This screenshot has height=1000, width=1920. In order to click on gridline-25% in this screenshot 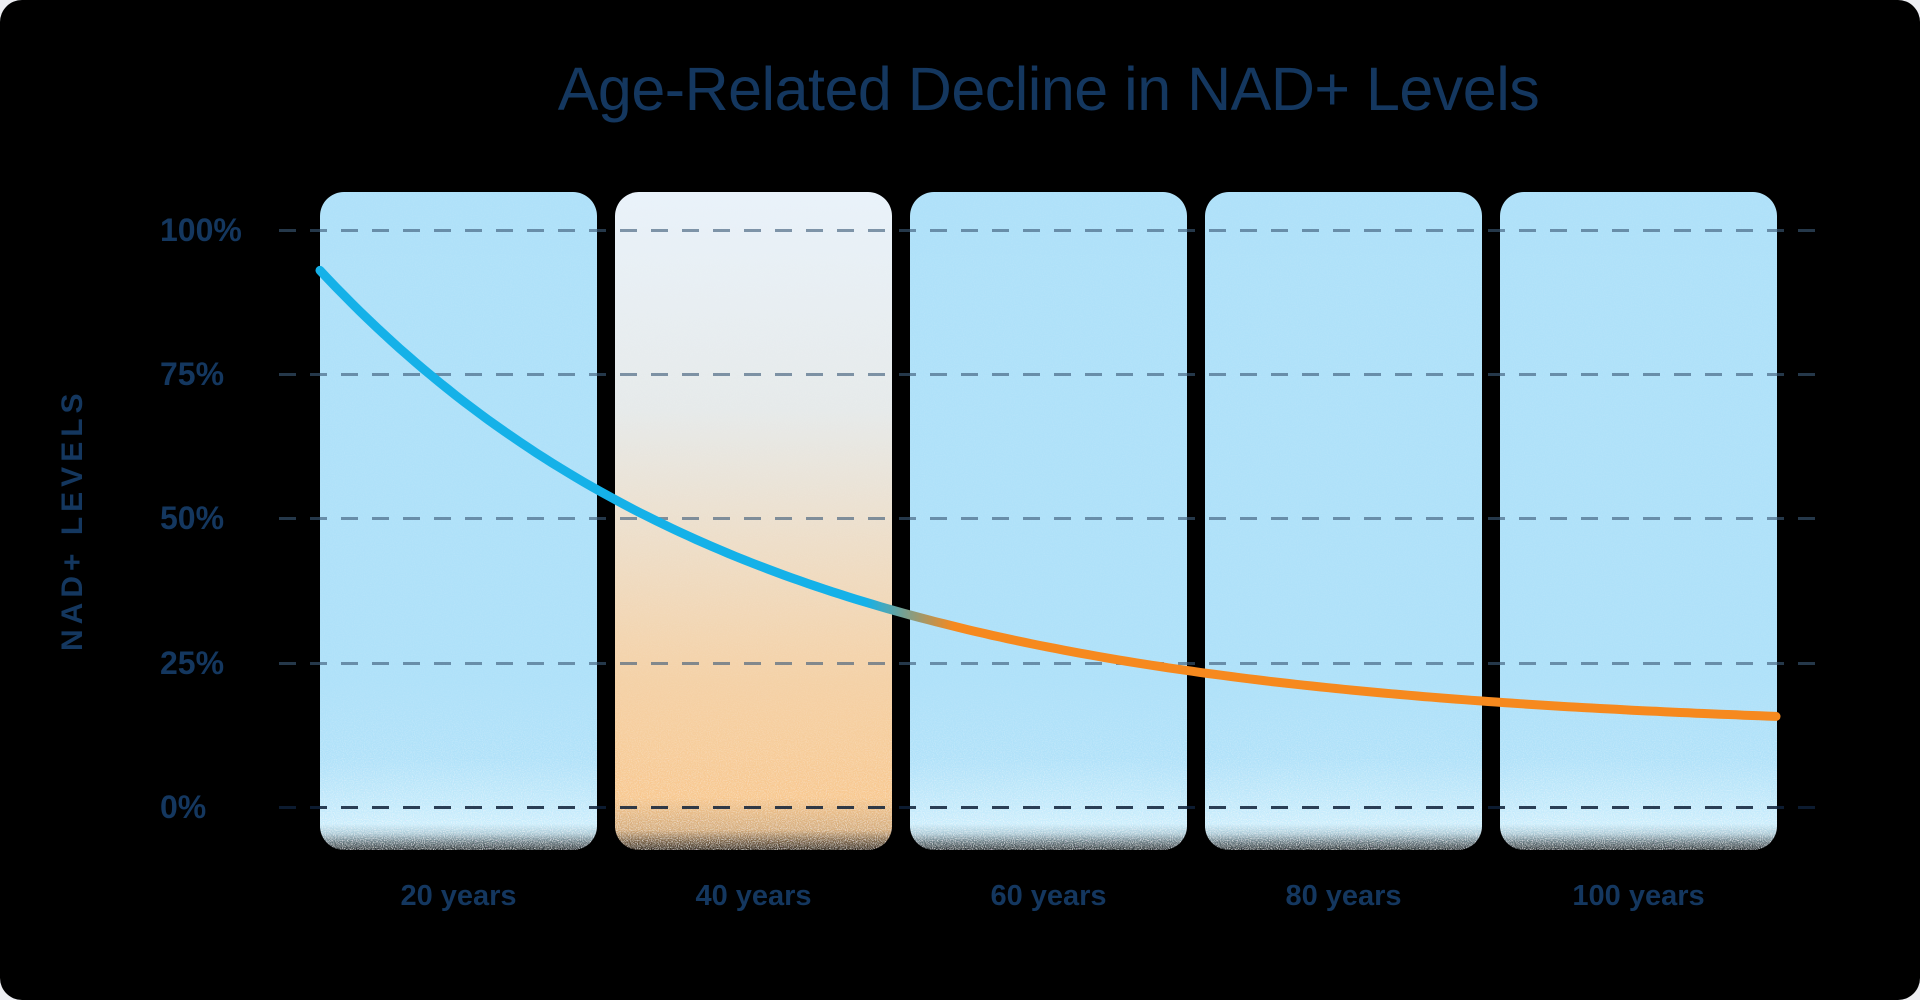, I will do `click(1050, 663)`.